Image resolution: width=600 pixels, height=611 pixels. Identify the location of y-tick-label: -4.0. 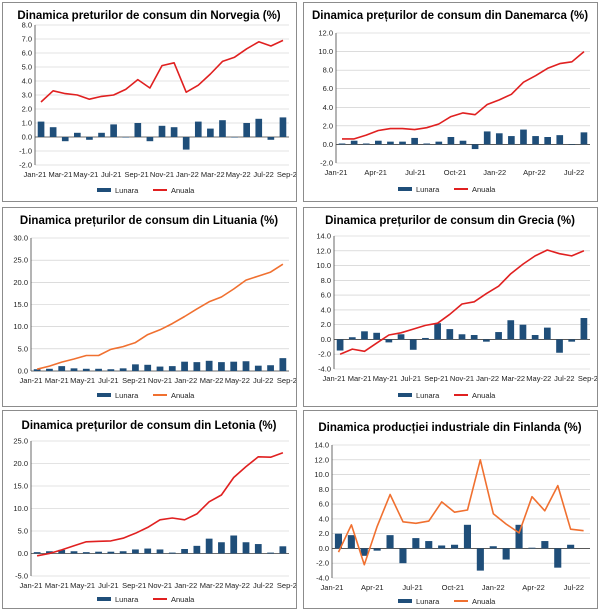
(322, 578).